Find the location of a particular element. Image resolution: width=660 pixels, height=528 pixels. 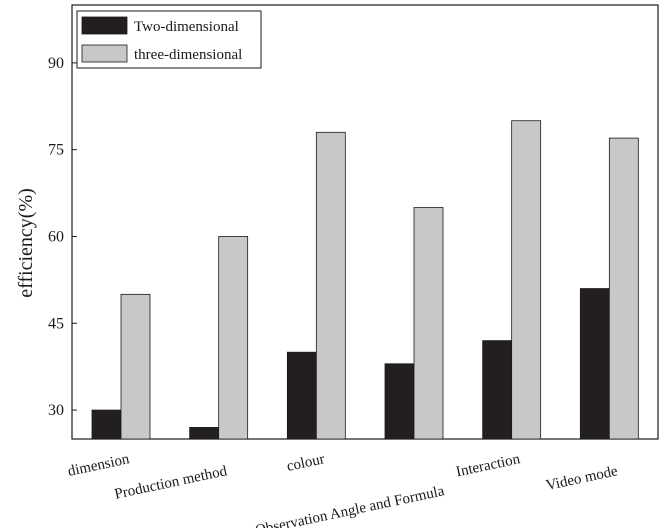

x-tick-label-1: Production method is located at coordinates (171, 483).